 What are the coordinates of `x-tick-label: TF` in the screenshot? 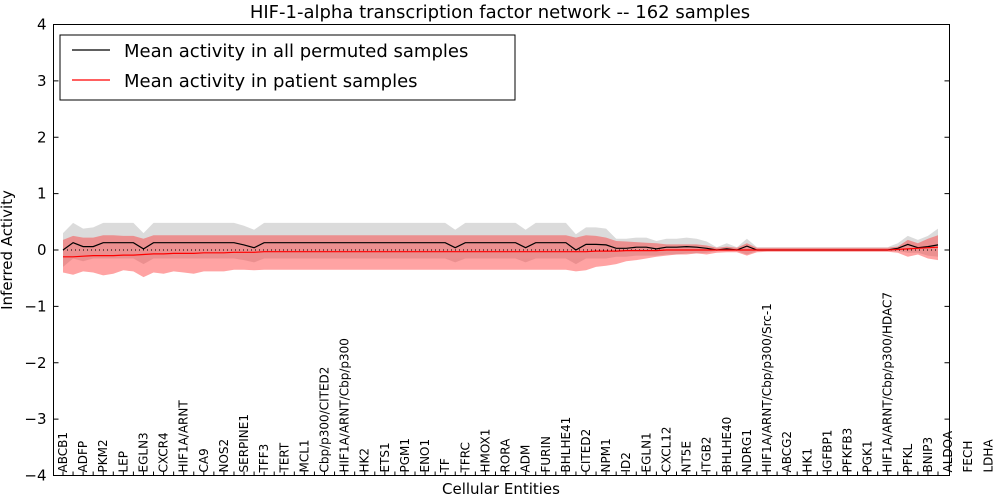 It's located at (445, 465).